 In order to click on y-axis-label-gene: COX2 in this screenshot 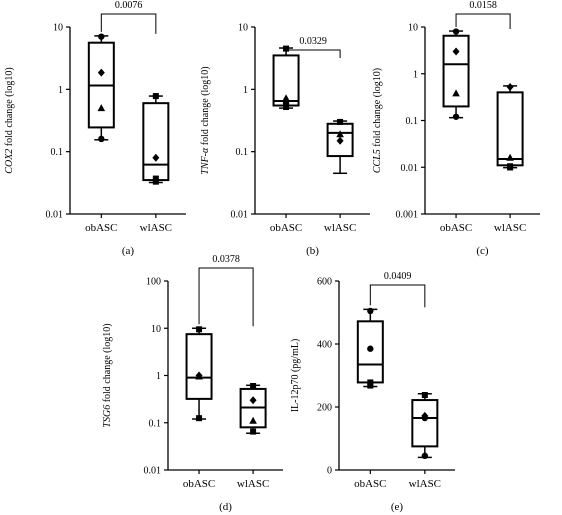, I will do `click(9, 161)`.